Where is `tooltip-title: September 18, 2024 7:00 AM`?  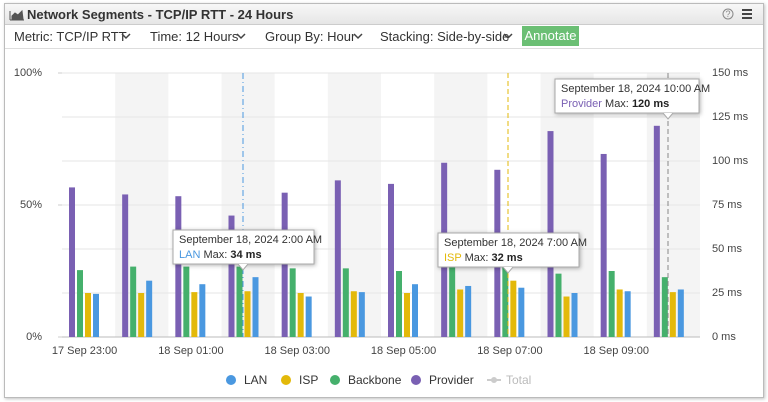 tooltip-title: September 18, 2024 7:00 AM is located at coordinates (515, 243).